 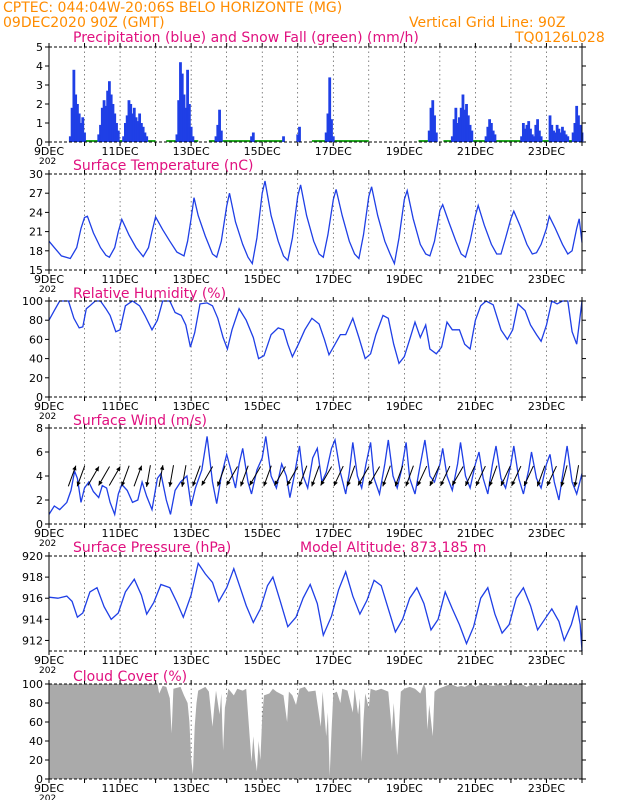 I want to click on y-tick-label: 920, so click(x=32, y=556).